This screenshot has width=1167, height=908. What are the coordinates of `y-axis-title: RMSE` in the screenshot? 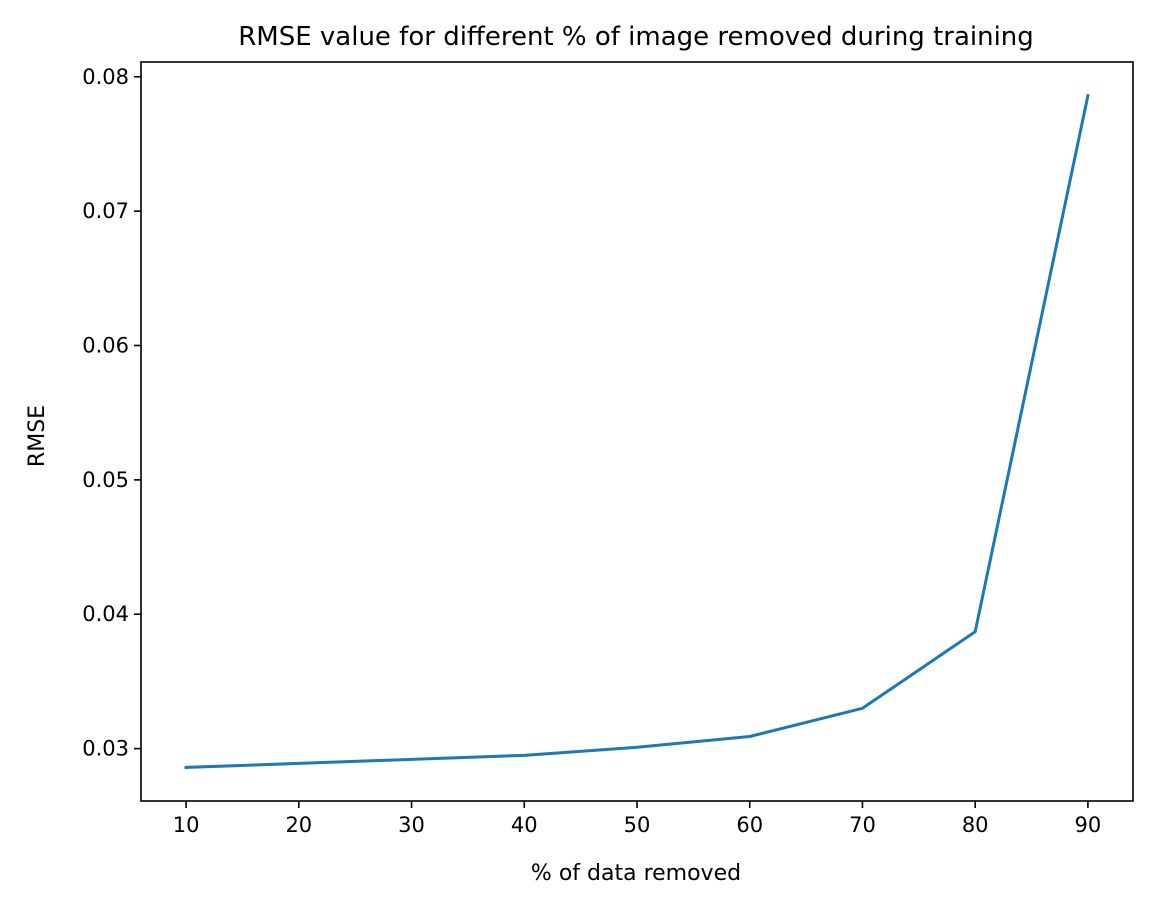 It's located at (37, 436).